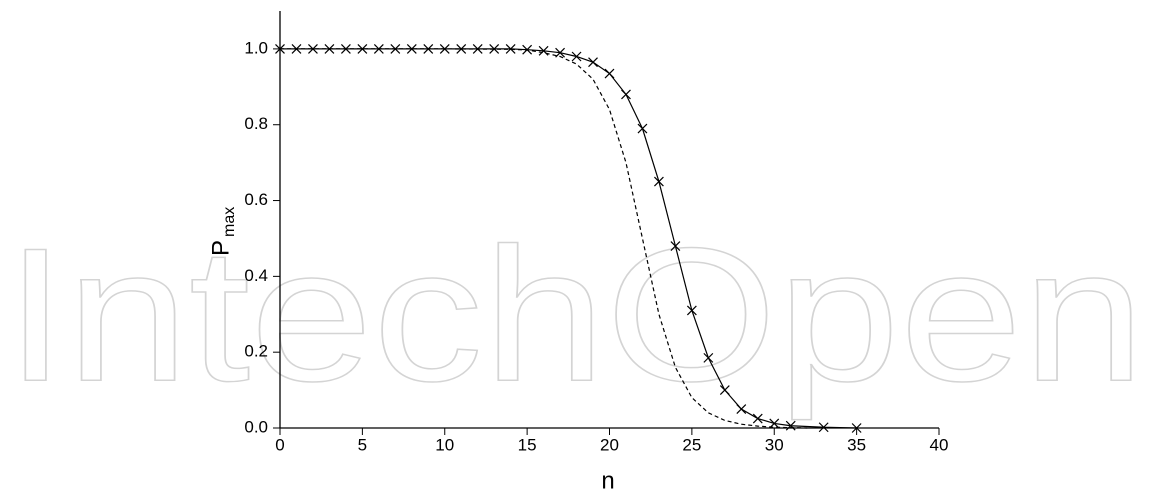 Image resolution: width=1151 pixels, height=500 pixels. What do you see at coordinates (229, 222) in the screenshot?
I see `y-label-sub: max` at bounding box center [229, 222].